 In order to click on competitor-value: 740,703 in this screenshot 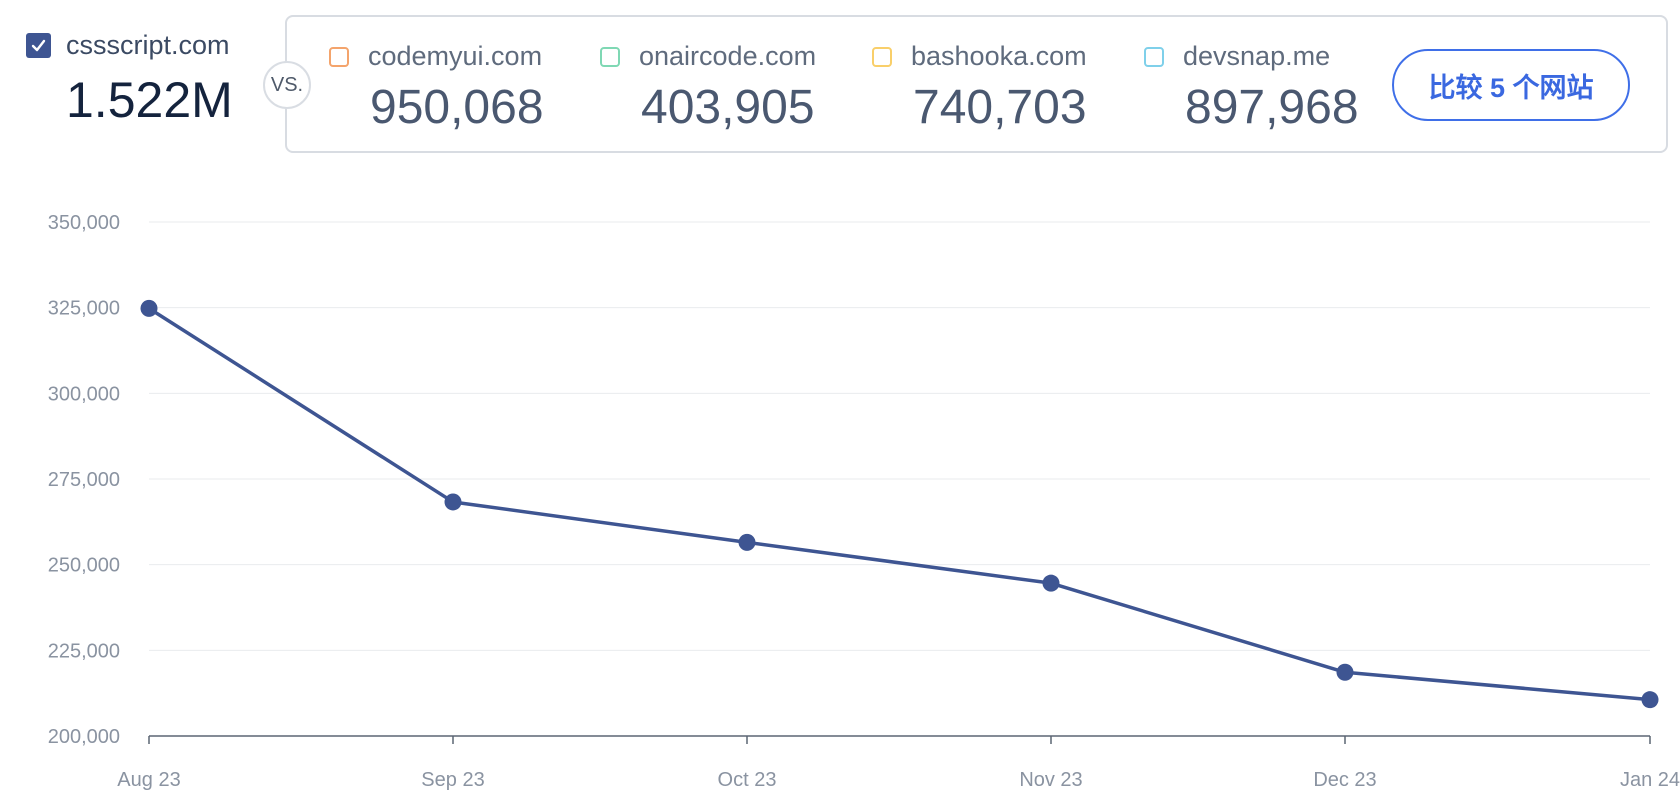, I will do `click(1000, 107)`.